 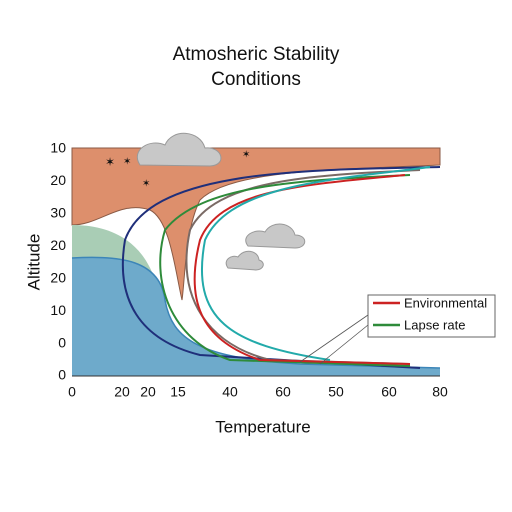 I want to click on legend-label: Lapse rate, so click(x=434, y=324).